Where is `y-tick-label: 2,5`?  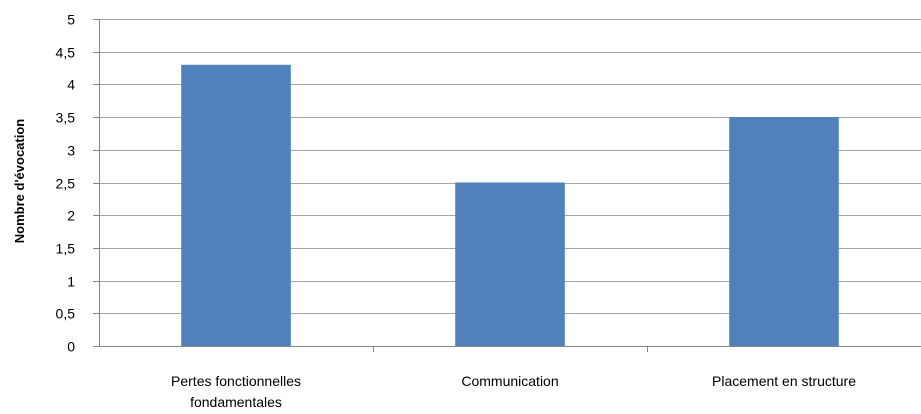
y-tick-label: 2,5 is located at coordinates (66, 184).